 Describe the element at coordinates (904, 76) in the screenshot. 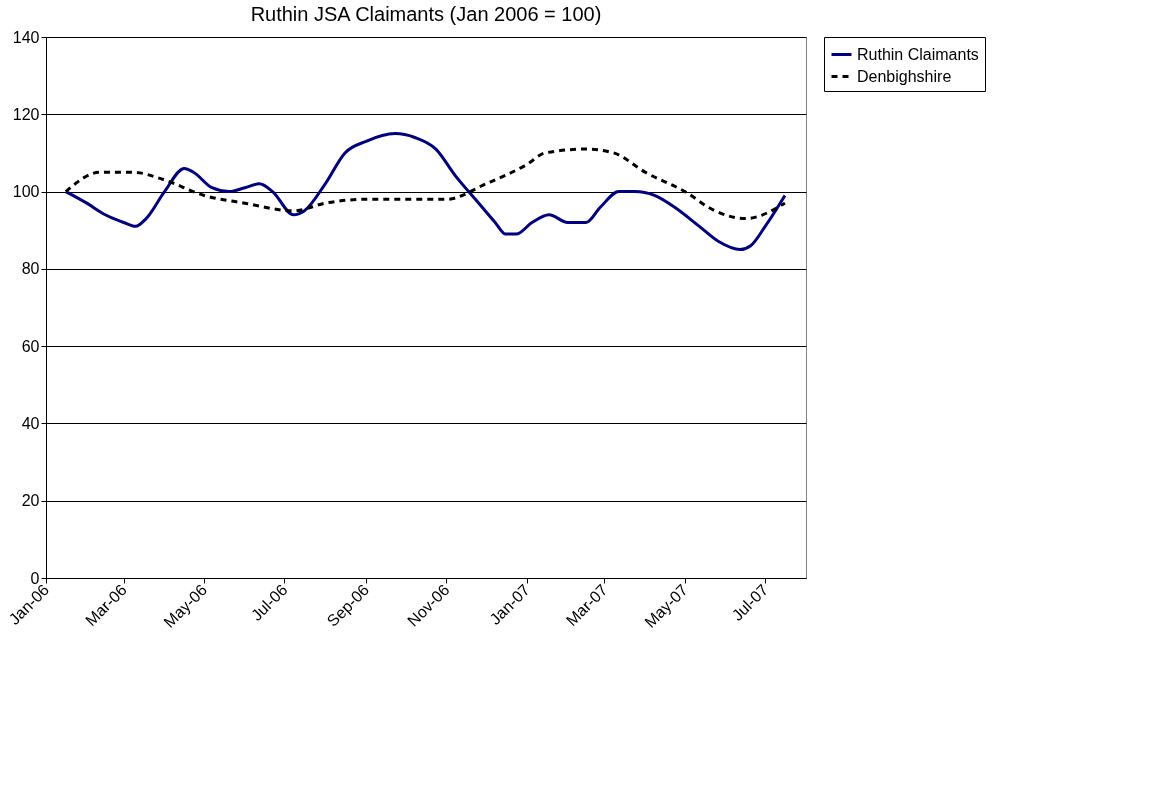

I see `legend-label: Denbighshire` at that location.